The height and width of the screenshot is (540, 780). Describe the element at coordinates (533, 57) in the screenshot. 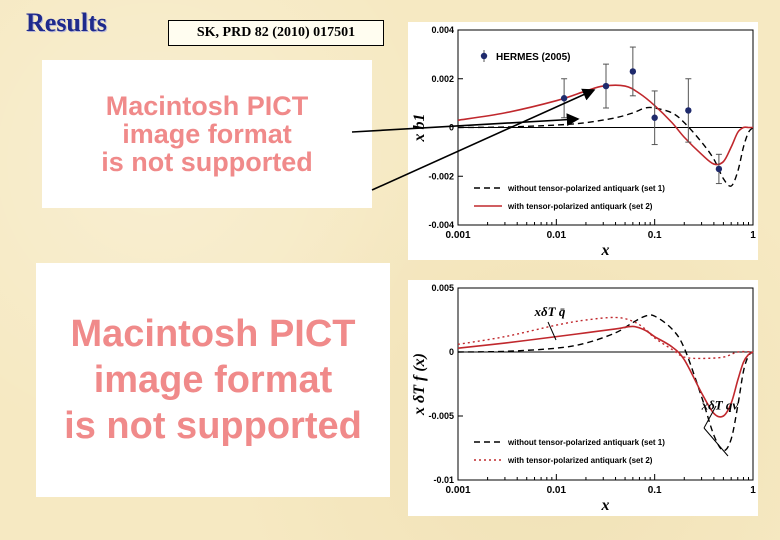

I see `legend-label: HERMES (2005)` at that location.